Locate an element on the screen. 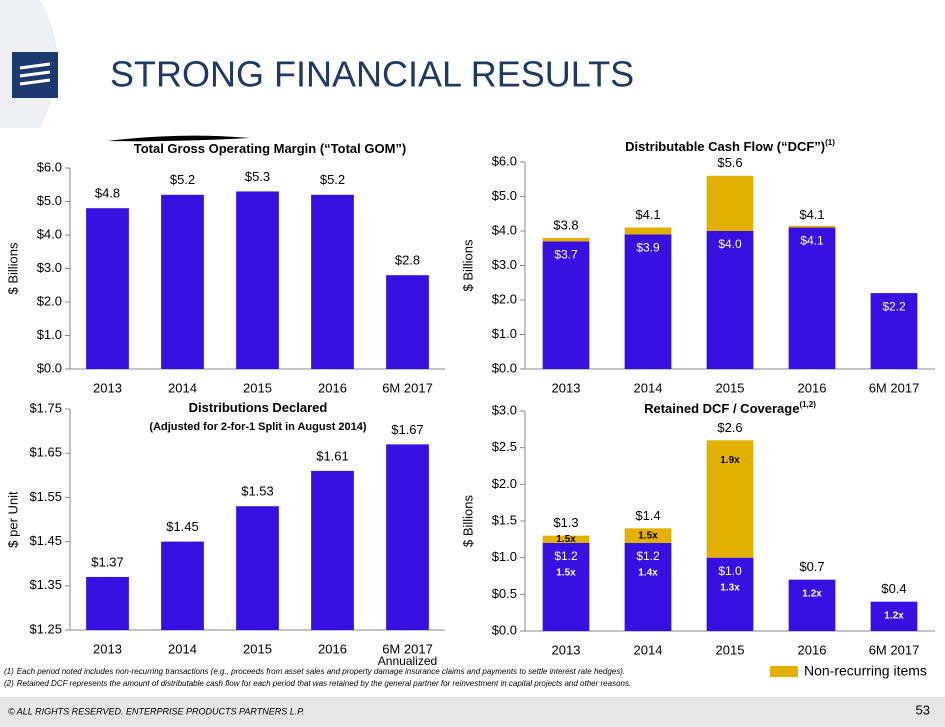 The width and height of the screenshot is (945, 727). swoosh is located at coordinates (179, 138).